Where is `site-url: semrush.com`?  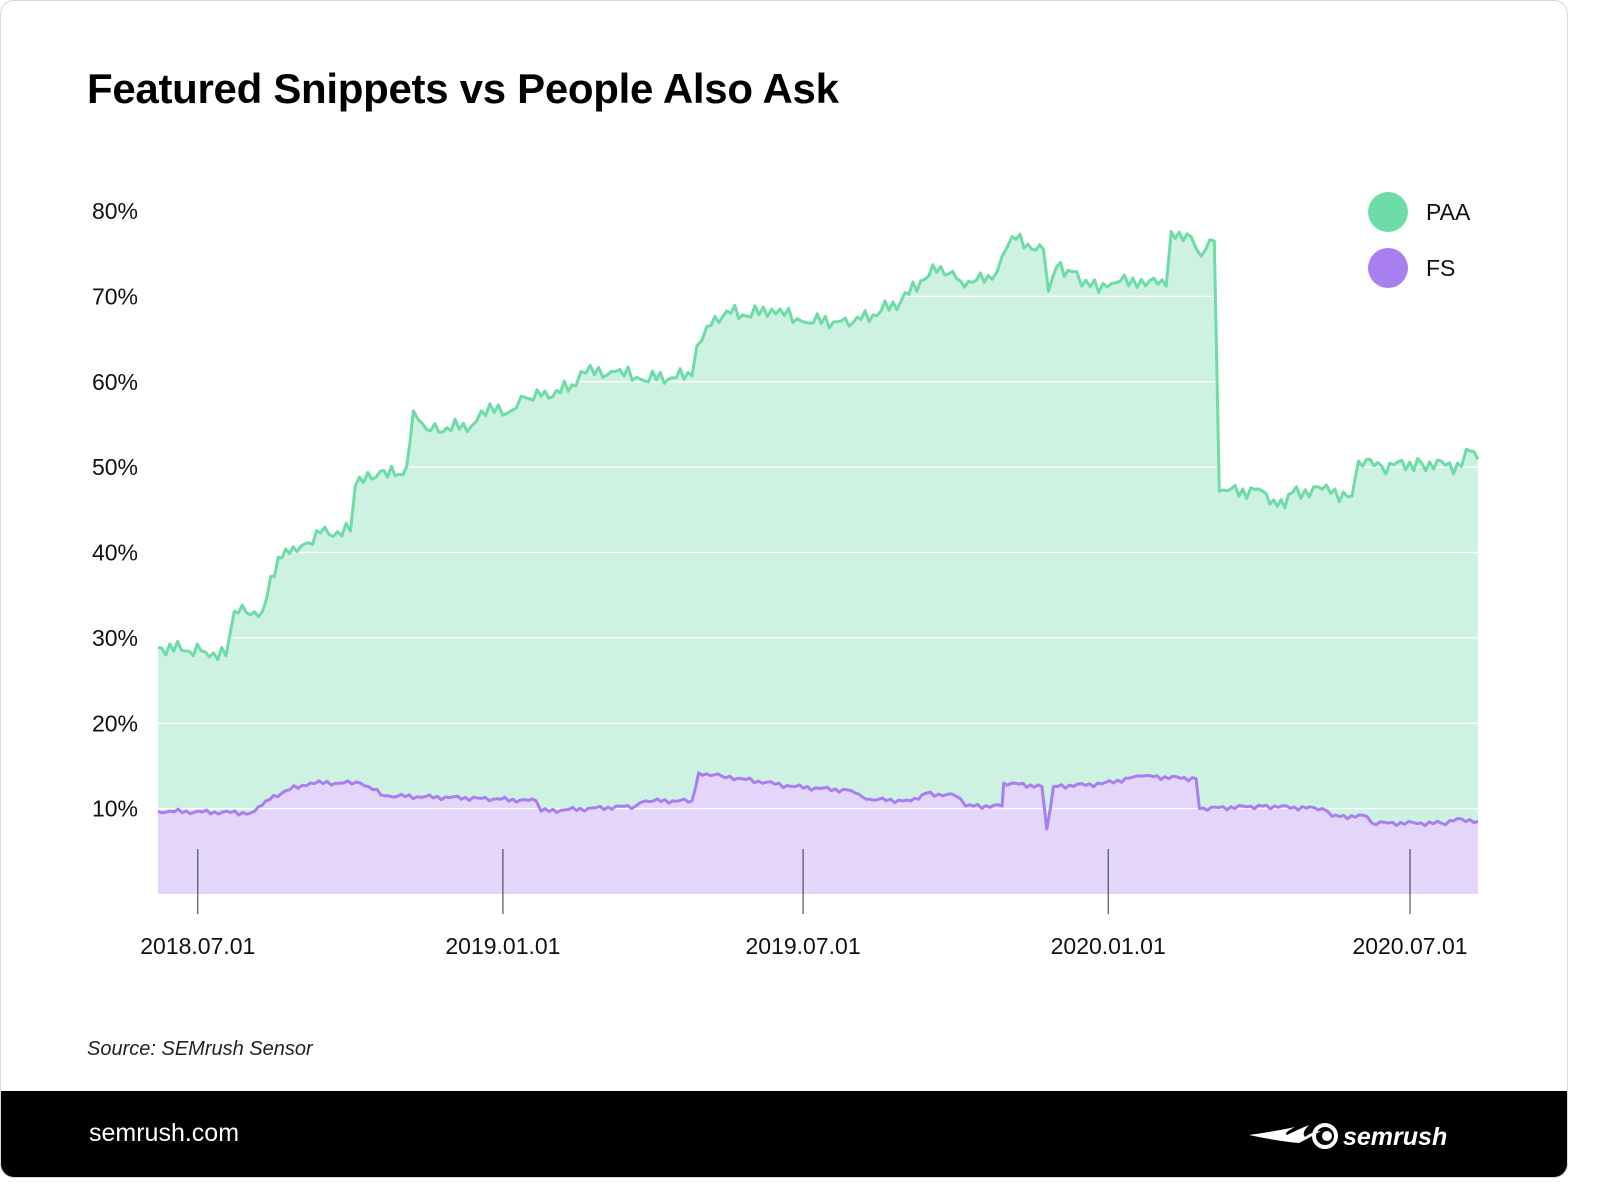 site-url: semrush.com is located at coordinates (164, 1133).